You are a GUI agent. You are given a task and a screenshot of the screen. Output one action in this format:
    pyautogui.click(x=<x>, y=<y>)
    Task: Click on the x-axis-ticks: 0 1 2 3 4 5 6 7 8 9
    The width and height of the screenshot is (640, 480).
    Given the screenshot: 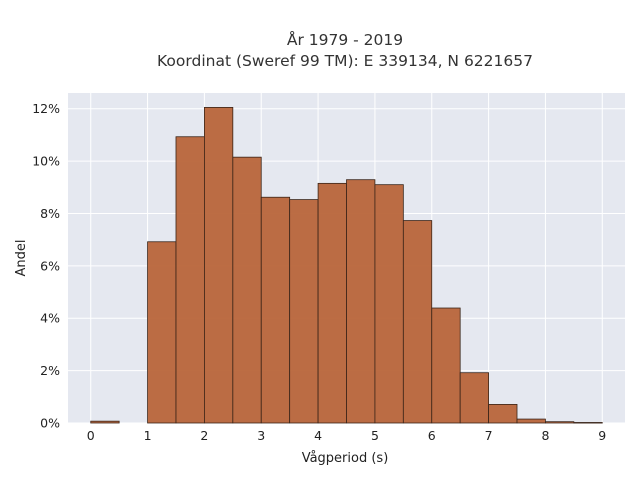 What is the action you would take?
    pyautogui.click(x=347, y=435)
    